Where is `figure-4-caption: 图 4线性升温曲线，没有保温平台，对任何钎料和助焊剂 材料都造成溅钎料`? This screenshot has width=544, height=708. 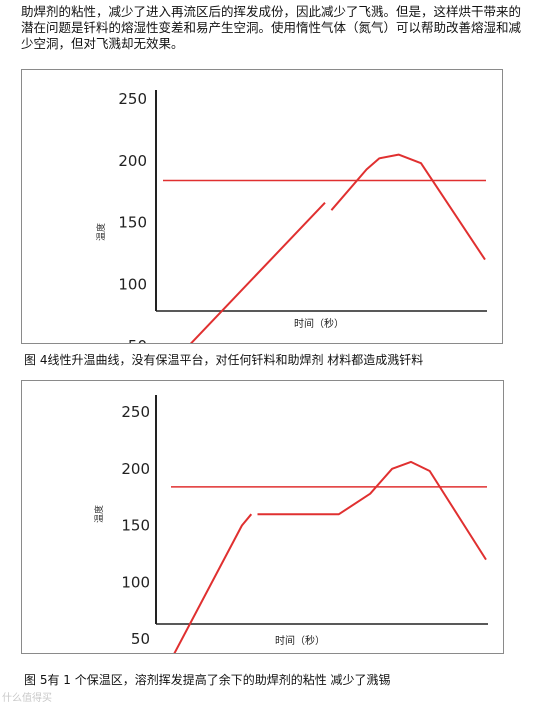 figure-4-caption: 图 4线性升温曲线，没有保温平台，对任何钎料和助焊剂 材料都造成溅钎料 is located at coordinates (224, 360).